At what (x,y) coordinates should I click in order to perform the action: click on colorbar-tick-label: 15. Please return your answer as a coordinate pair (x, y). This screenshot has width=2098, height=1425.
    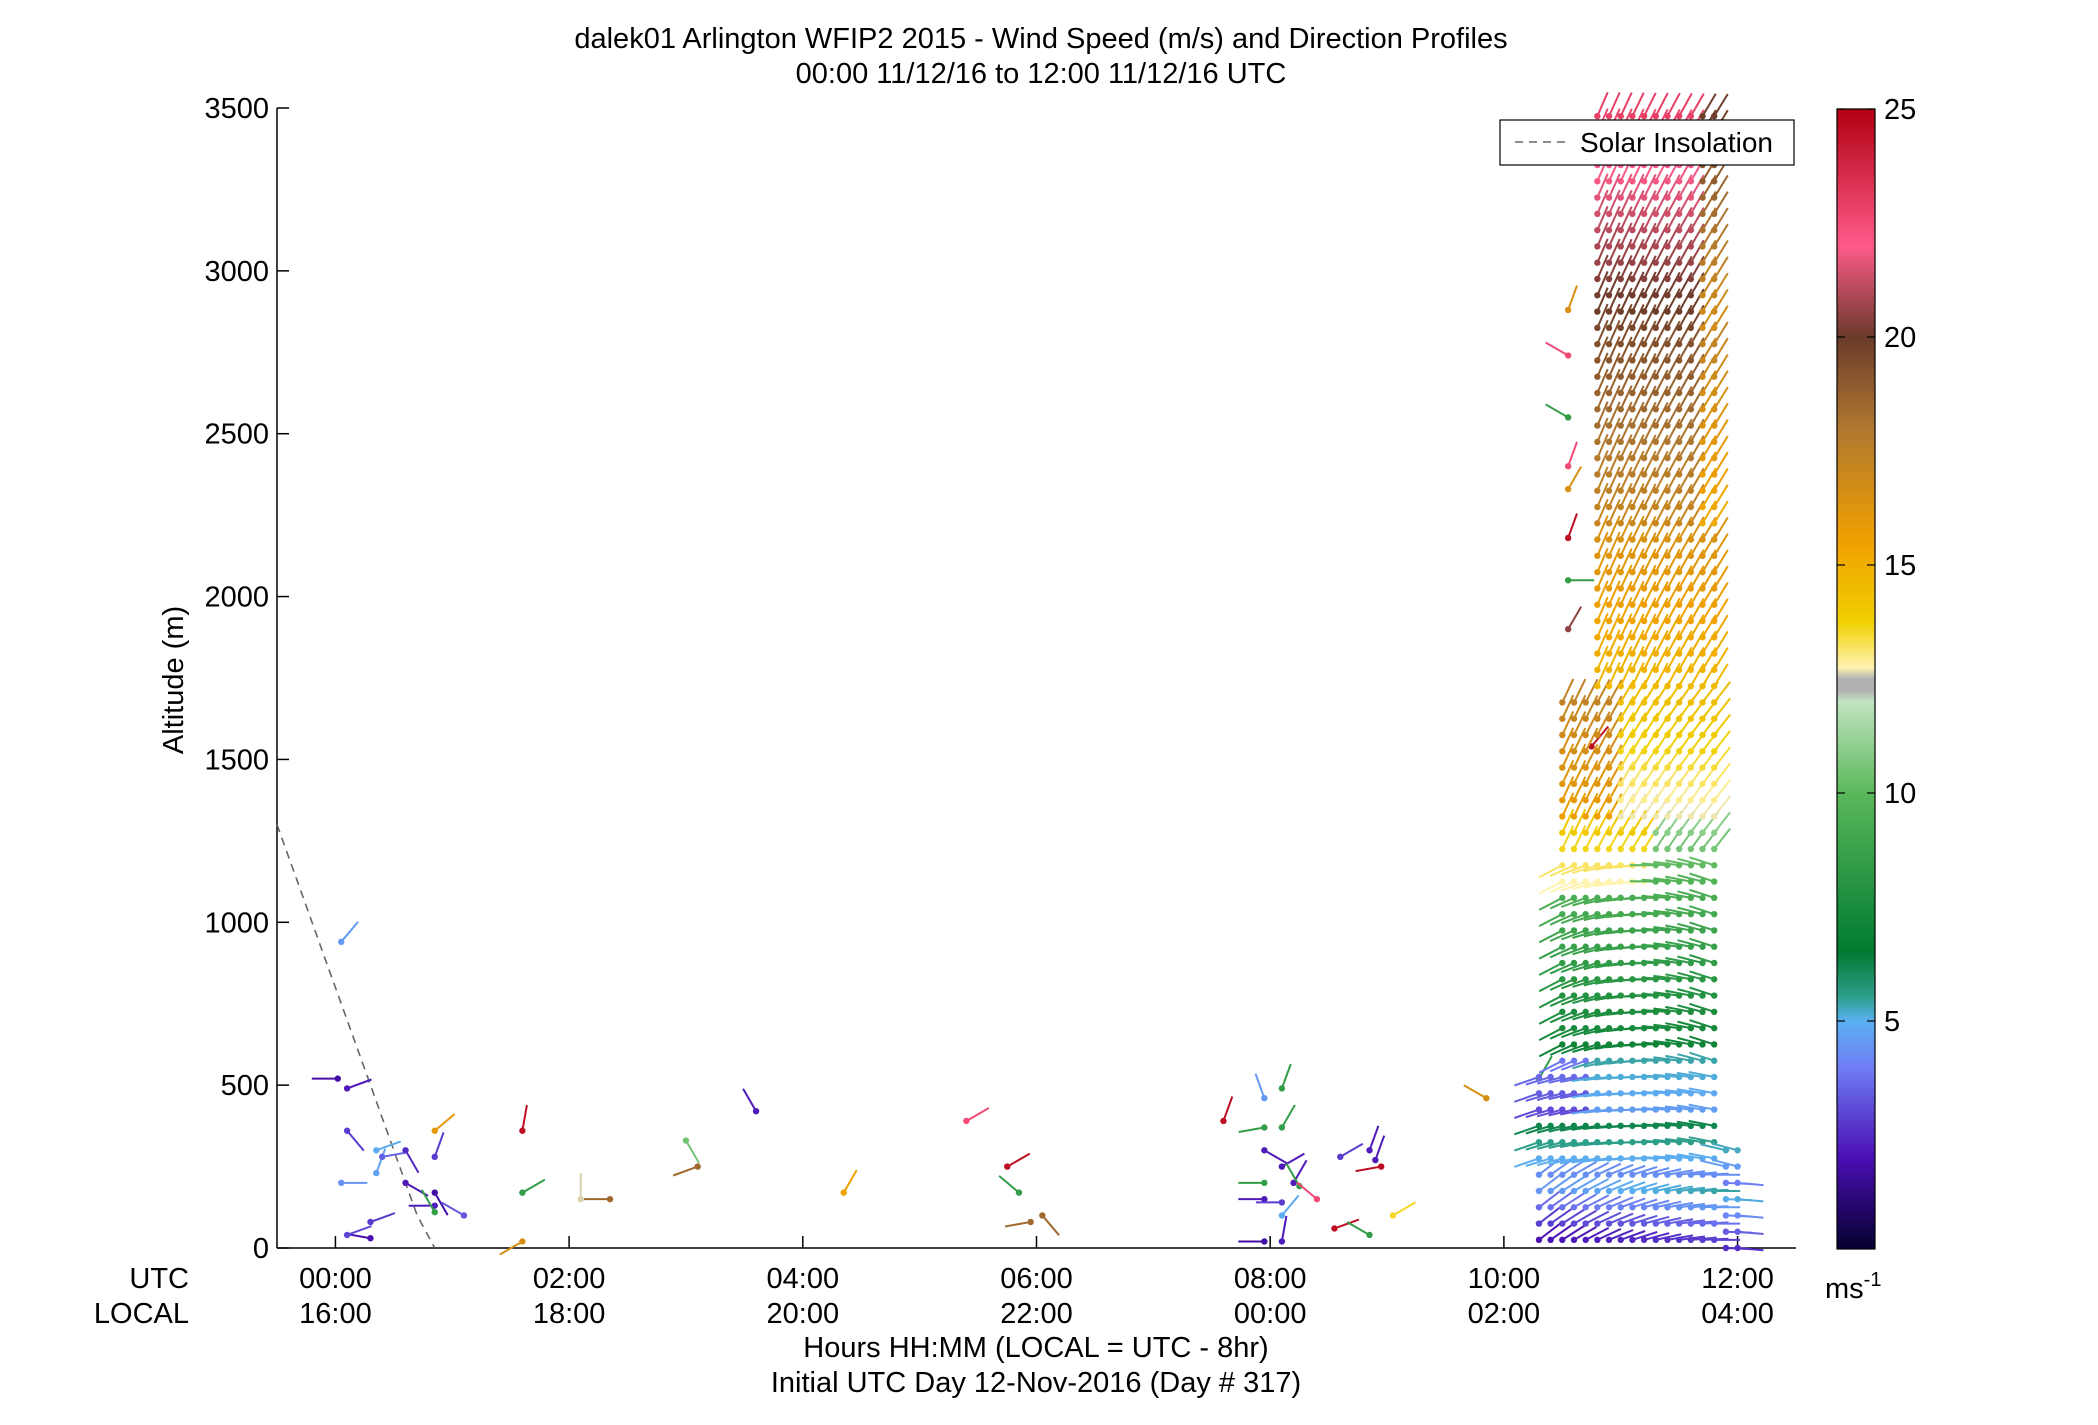
    Looking at the image, I should click on (1900, 566).